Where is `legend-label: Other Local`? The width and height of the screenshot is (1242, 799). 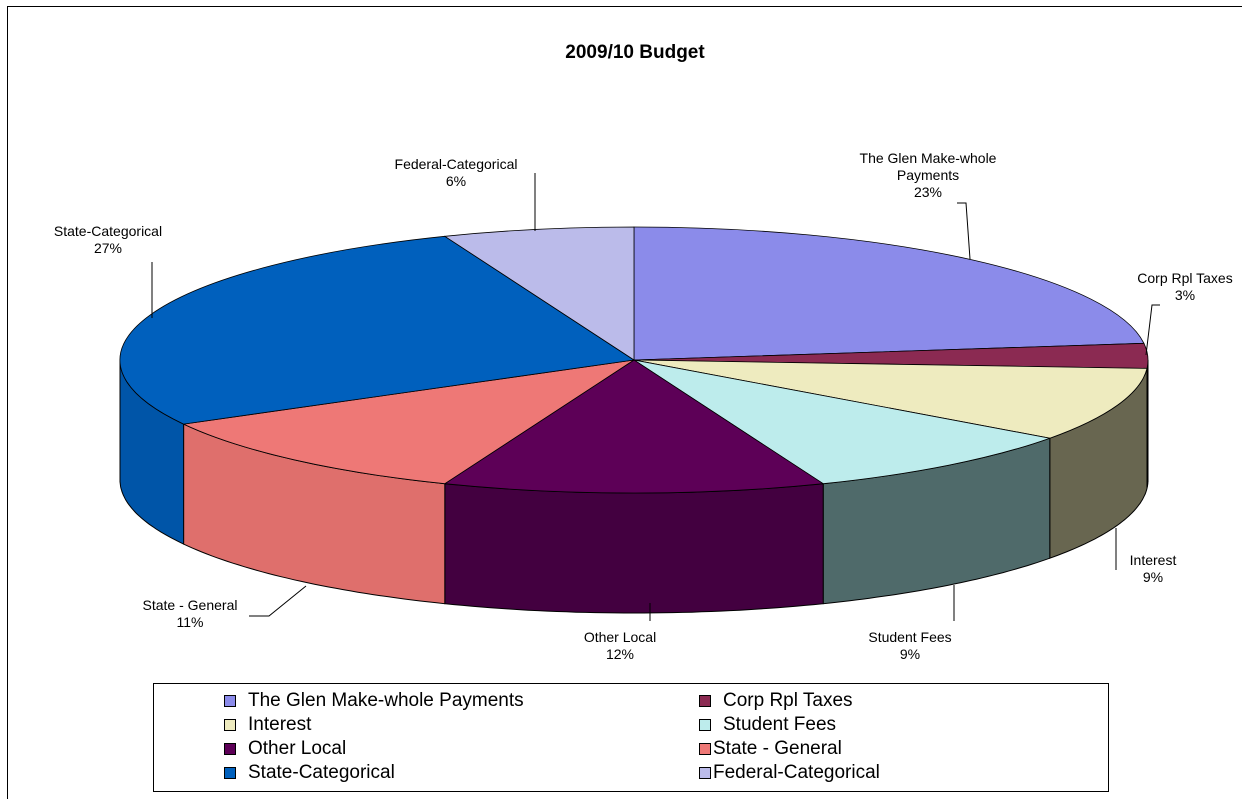 legend-label: Other Local is located at coordinates (297, 748).